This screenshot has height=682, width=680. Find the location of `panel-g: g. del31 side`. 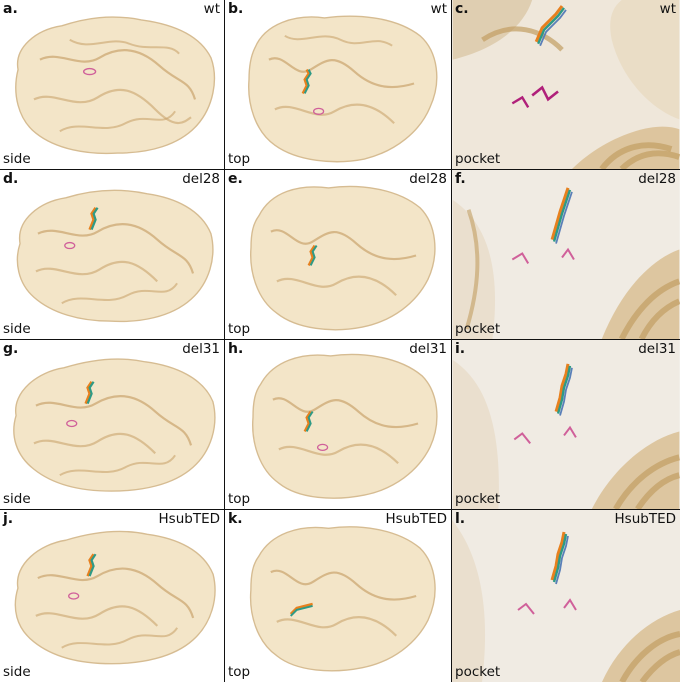

panel-g: g. del31 side is located at coordinates (112, 425).